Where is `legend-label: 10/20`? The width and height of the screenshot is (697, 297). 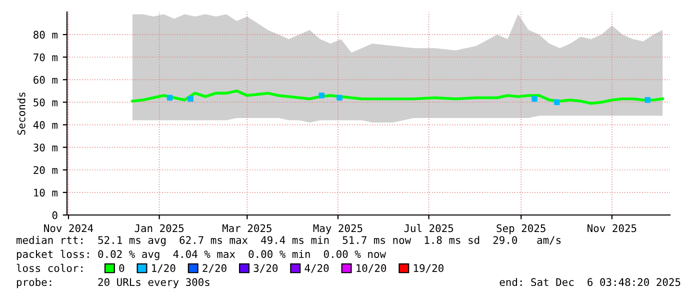 legend-label: 10/20 is located at coordinates (371, 268).